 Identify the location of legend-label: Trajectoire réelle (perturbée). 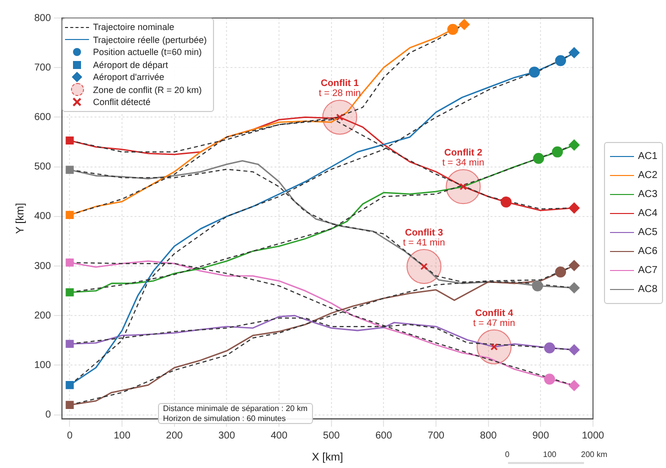
(149, 40).